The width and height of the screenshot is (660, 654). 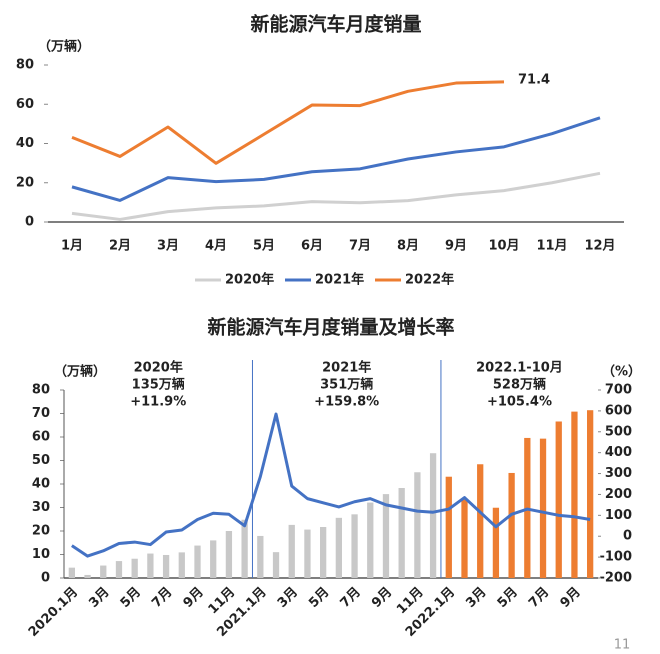 I want to click on annotation: +105.4%, so click(x=519, y=402).